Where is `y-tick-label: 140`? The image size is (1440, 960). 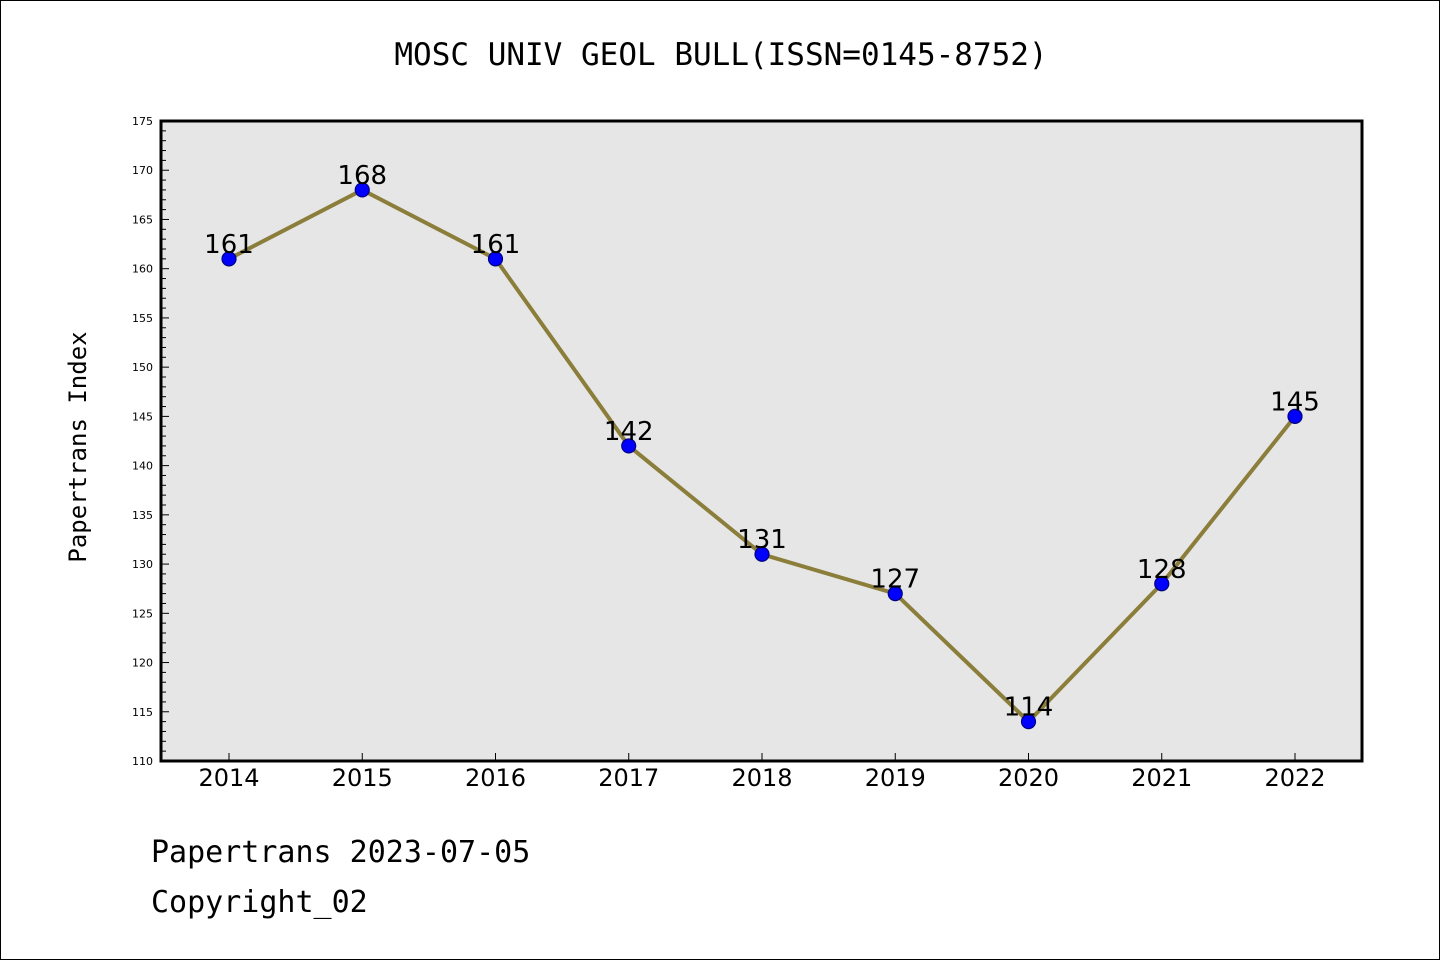 y-tick-label: 140 is located at coordinates (142, 466).